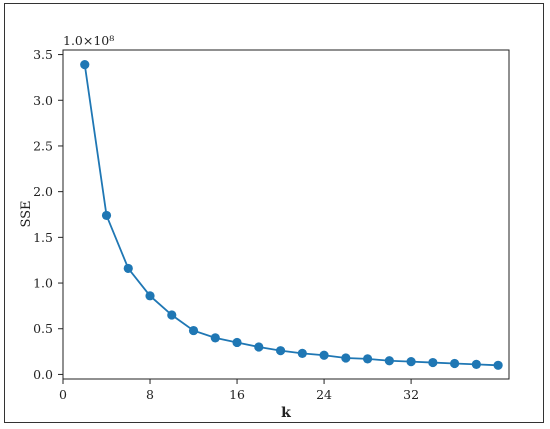 Image resolution: width=550 pixels, height=429 pixels. I want to click on y-tick-label: 1.0, so click(43, 283).